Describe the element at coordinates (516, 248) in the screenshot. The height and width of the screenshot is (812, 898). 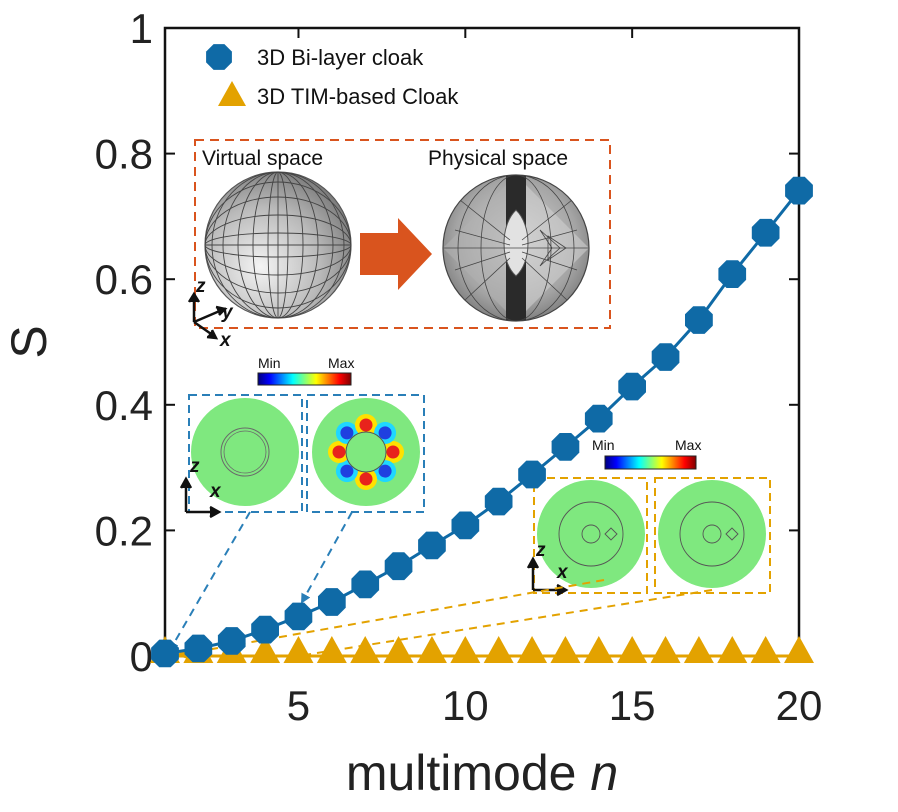
I see `physical-sphere-mesh` at that location.